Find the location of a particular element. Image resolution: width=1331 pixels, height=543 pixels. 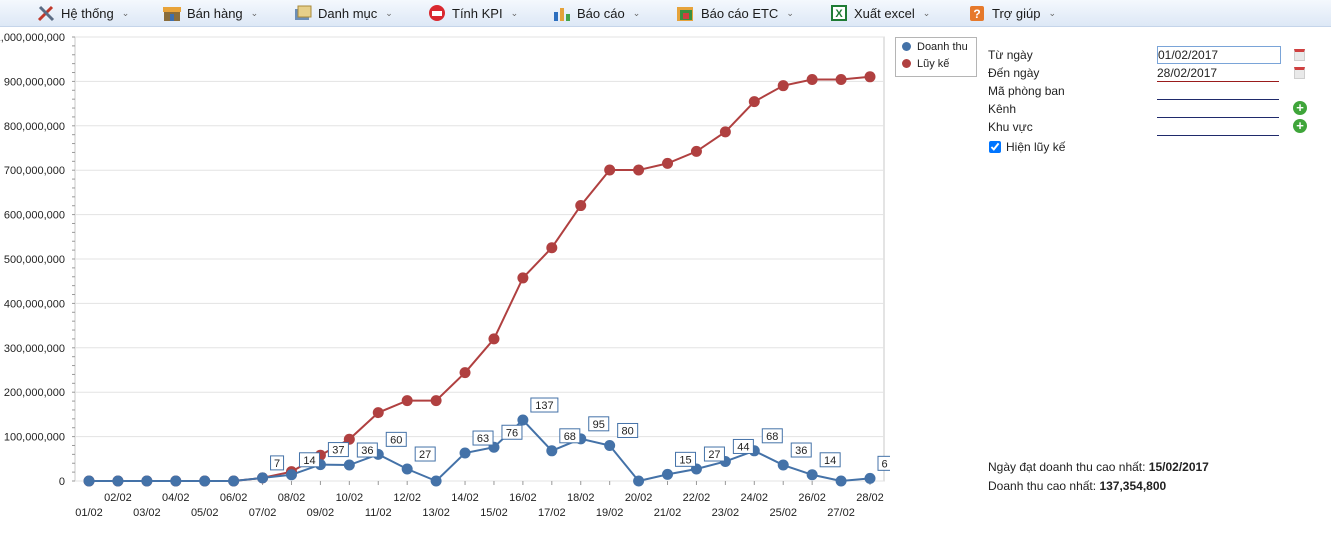

chart-legend: Doanh thu Lũy kế is located at coordinates (936, 57).